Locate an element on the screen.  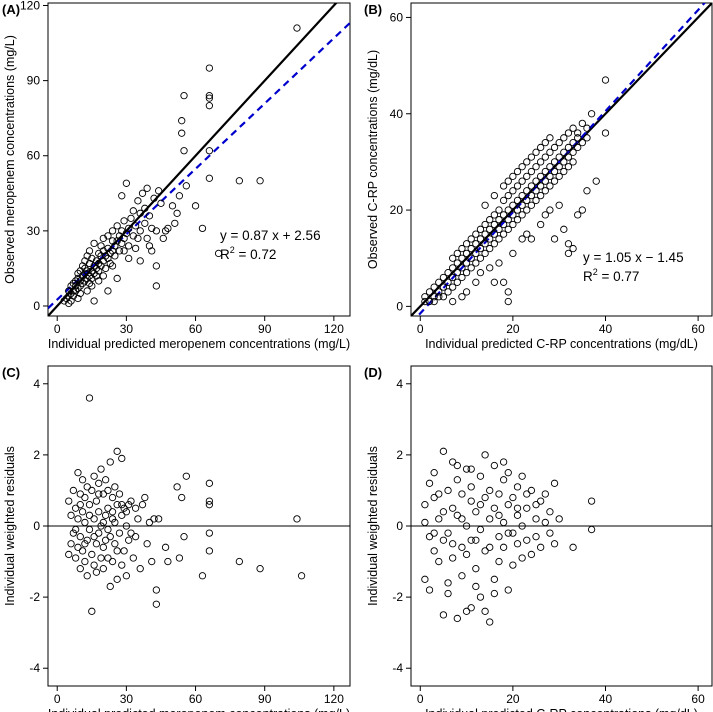
r-squared-value: = 0.77 is located at coordinates (619, 276).